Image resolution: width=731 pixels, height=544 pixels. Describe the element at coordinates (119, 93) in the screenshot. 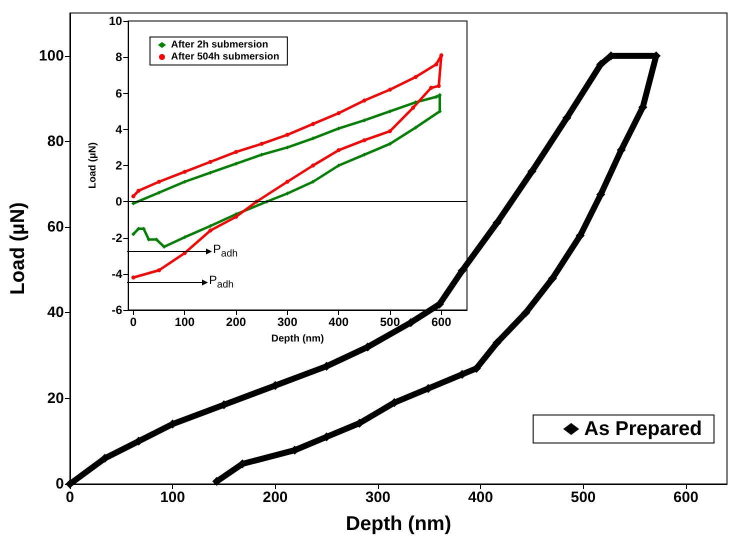

I see `y-tick-label: 6` at that location.